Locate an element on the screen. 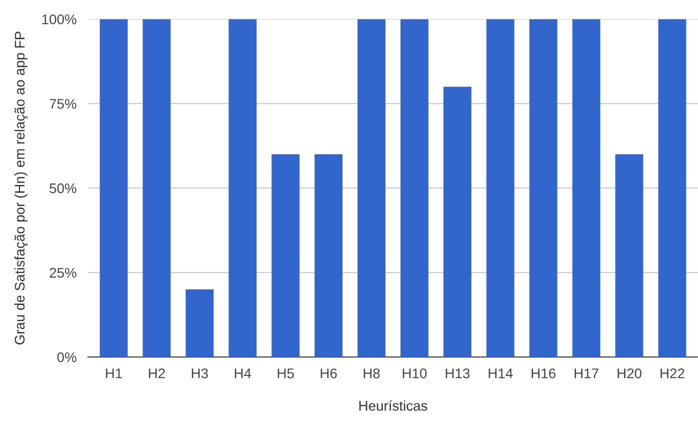 The height and width of the screenshot is (425, 698). x-tick-label: H6 is located at coordinates (328, 373).